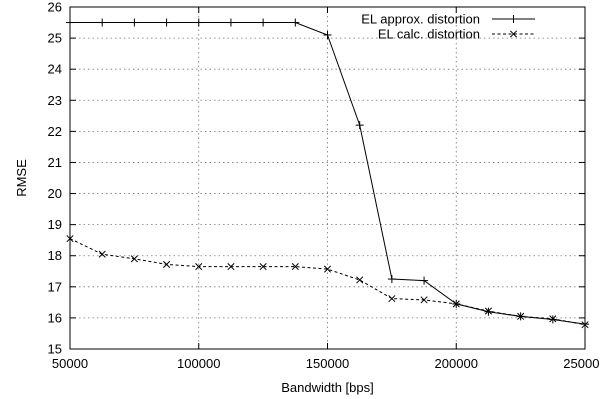 This screenshot has height=399, width=600. What do you see at coordinates (55, 162) in the screenshot?
I see `y-tick-label: 21` at bounding box center [55, 162].